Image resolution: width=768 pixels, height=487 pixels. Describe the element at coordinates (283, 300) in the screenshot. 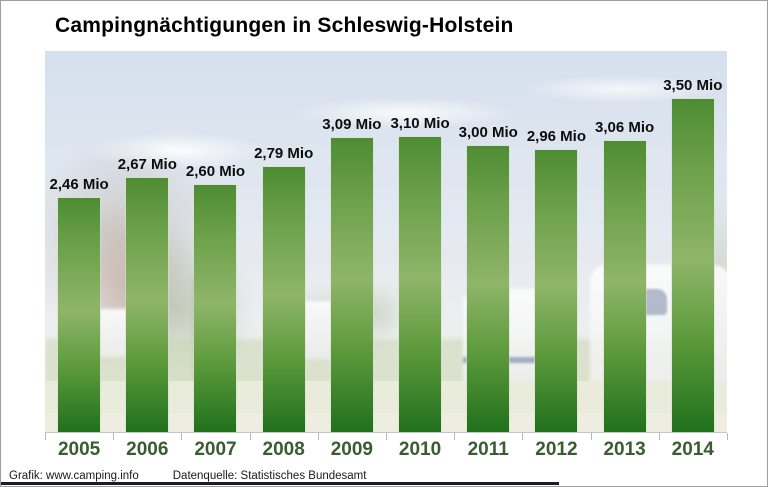

I see `bar-2008` at that location.